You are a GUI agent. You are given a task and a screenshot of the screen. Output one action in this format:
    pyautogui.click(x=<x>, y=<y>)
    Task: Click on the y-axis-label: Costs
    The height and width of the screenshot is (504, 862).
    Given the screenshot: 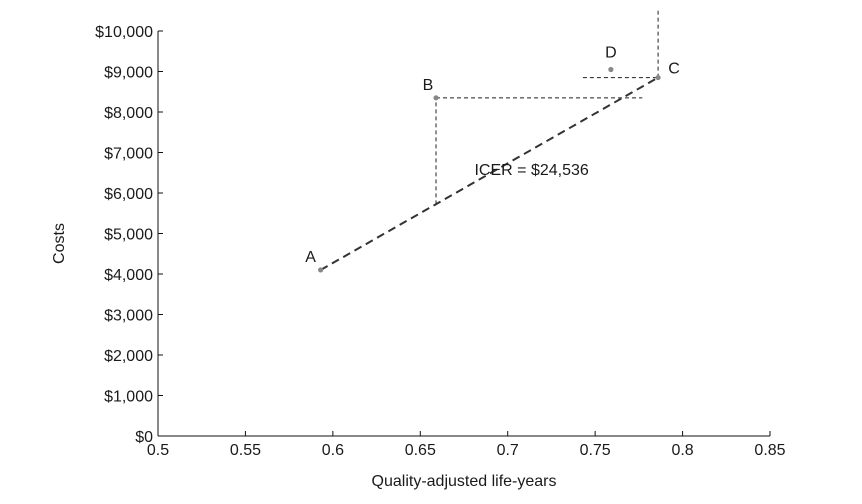 What is the action you would take?
    pyautogui.click(x=59, y=243)
    